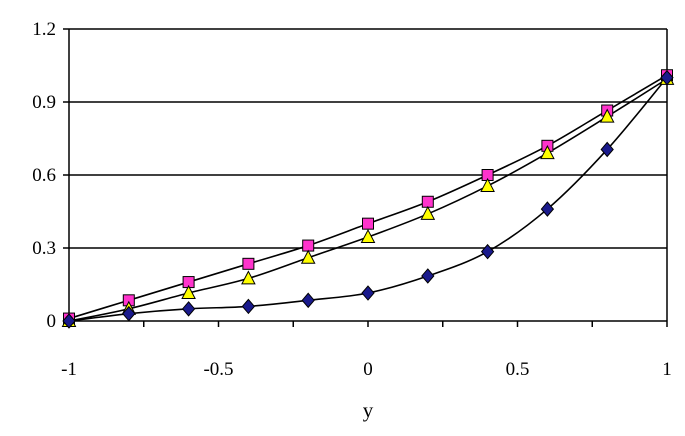  Describe the element at coordinates (69, 369) in the screenshot. I see `x-tick-label: -1` at that location.